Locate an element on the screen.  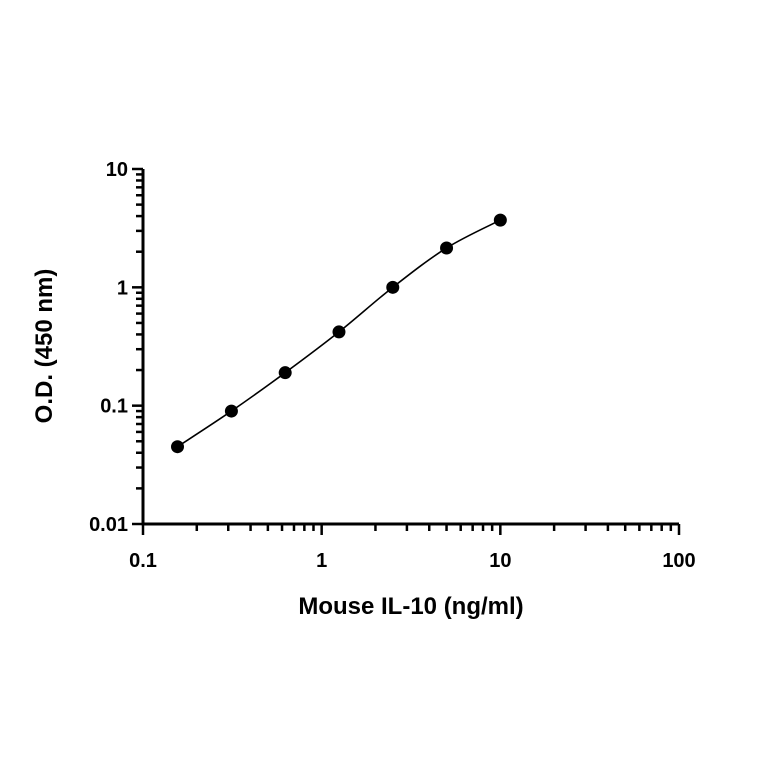
y-tick-label: 0.1 is located at coordinates (114, 407).